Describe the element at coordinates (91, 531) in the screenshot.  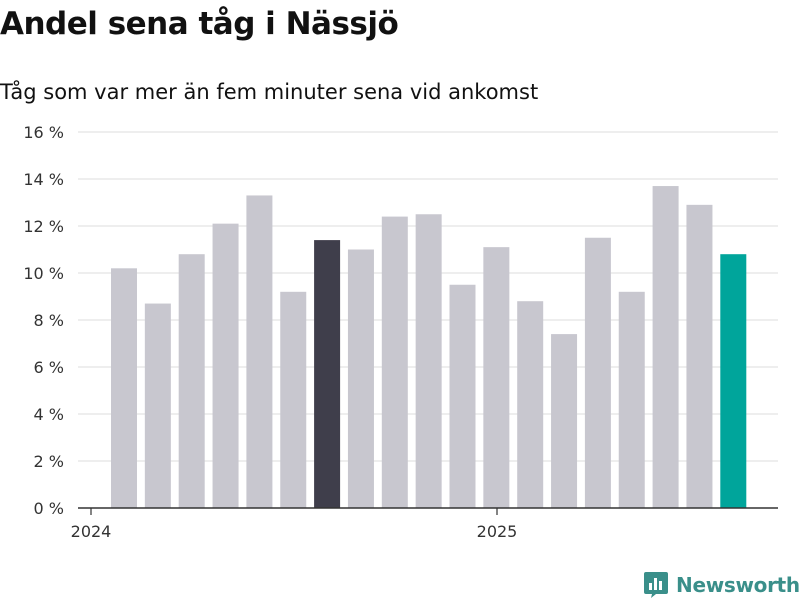
I see `x-tick-label: 2024` at that location.